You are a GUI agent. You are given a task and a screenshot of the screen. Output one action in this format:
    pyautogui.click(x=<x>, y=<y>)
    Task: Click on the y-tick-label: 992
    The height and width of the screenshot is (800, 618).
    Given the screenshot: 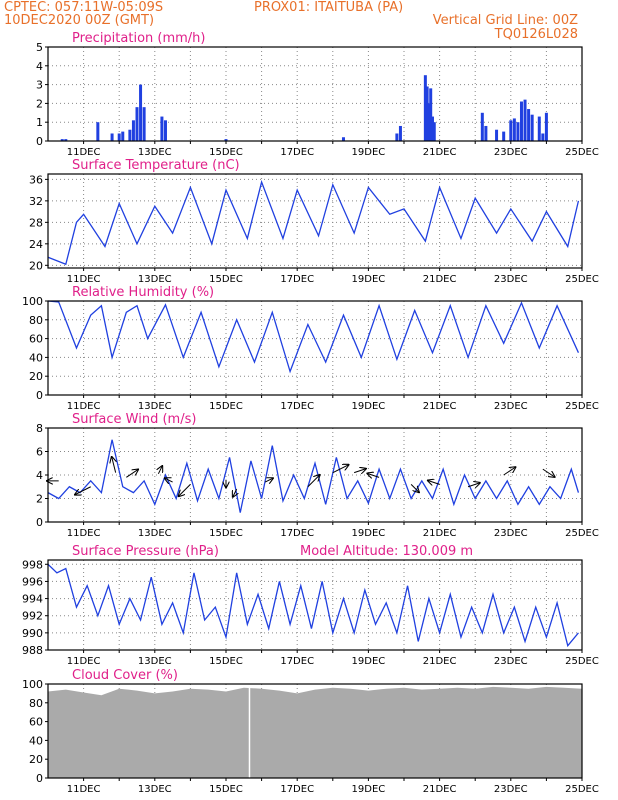 What is the action you would take?
    pyautogui.click(x=32, y=616)
    